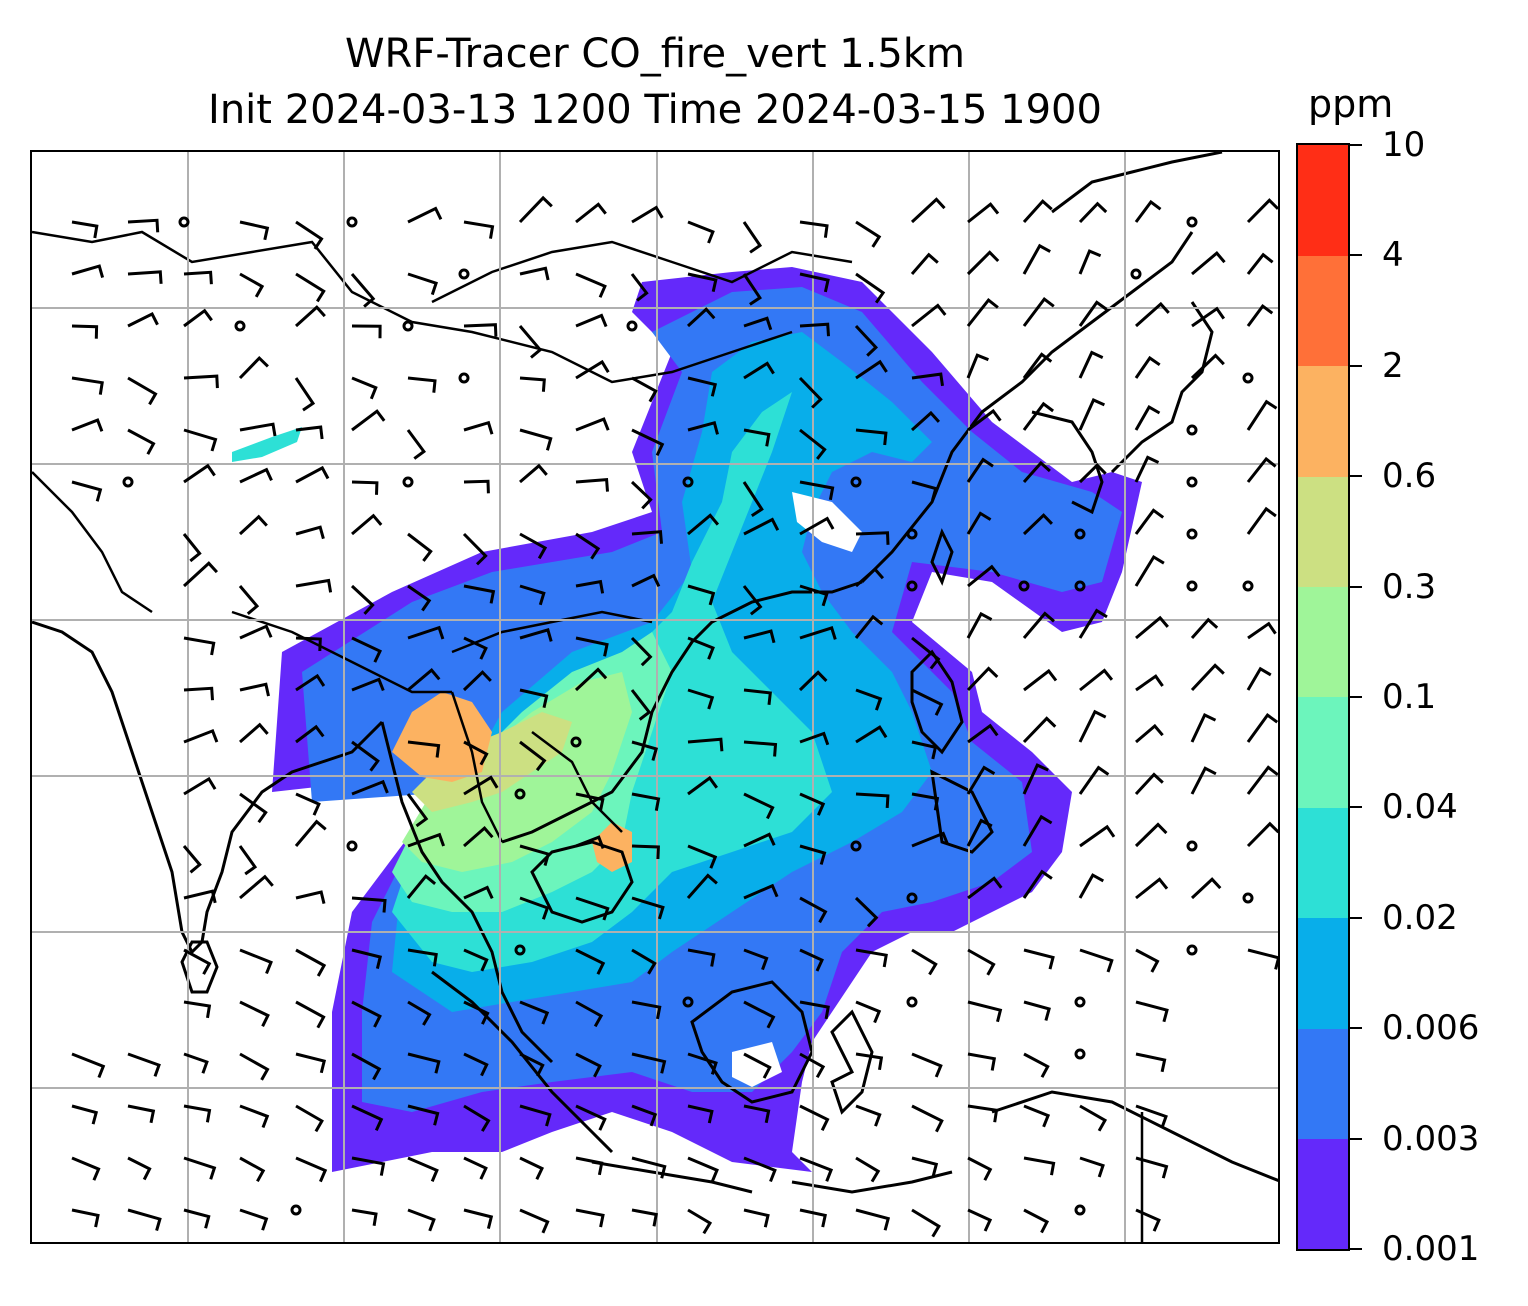  Describe the element at coordinates (577, 782) in the screenshot. I see `border-laos-vietnam` at that location.